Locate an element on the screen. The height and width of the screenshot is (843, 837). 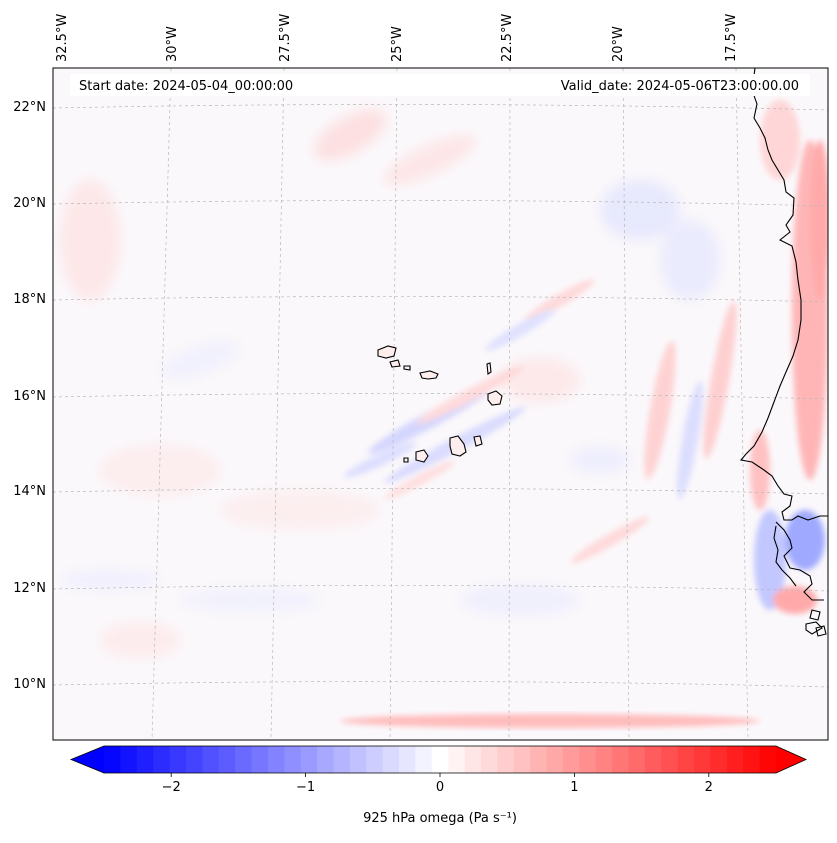
lon-label: 25°W is located at coordinates (397, 44).